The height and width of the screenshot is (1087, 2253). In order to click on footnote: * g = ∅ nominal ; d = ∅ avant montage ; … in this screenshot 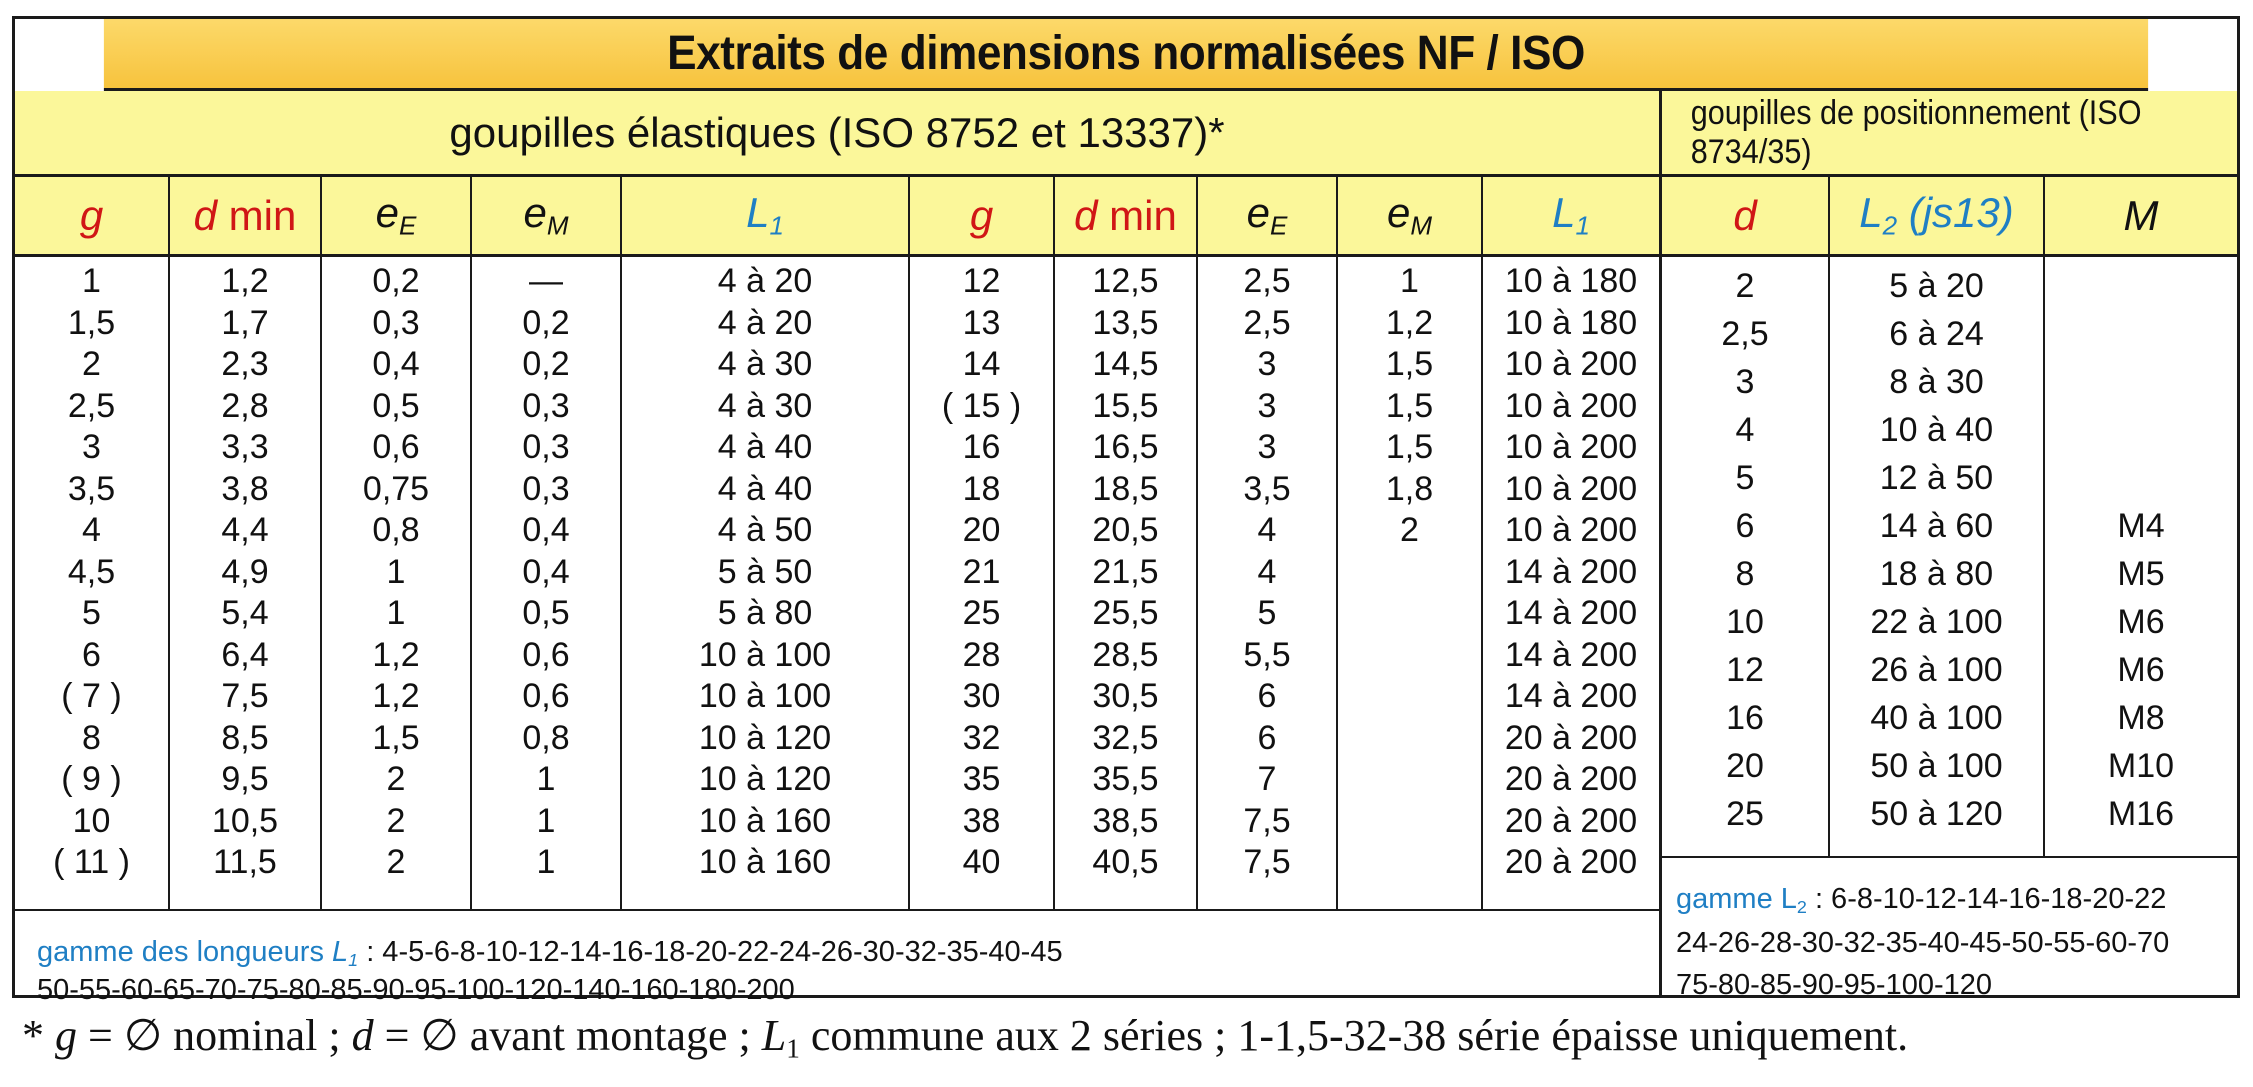, I will do `click(965, 1037)`.